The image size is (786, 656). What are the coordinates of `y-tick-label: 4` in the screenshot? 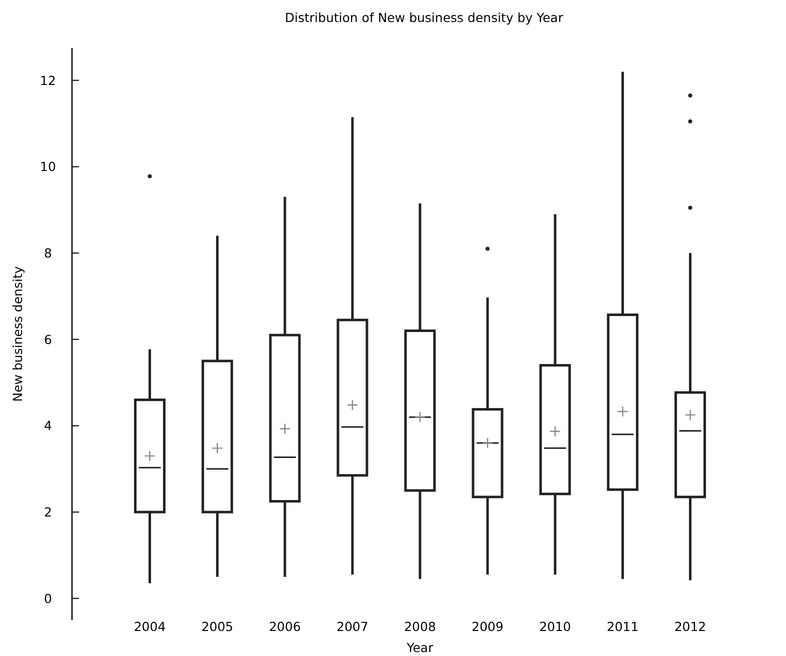 It's located at (48, 426).